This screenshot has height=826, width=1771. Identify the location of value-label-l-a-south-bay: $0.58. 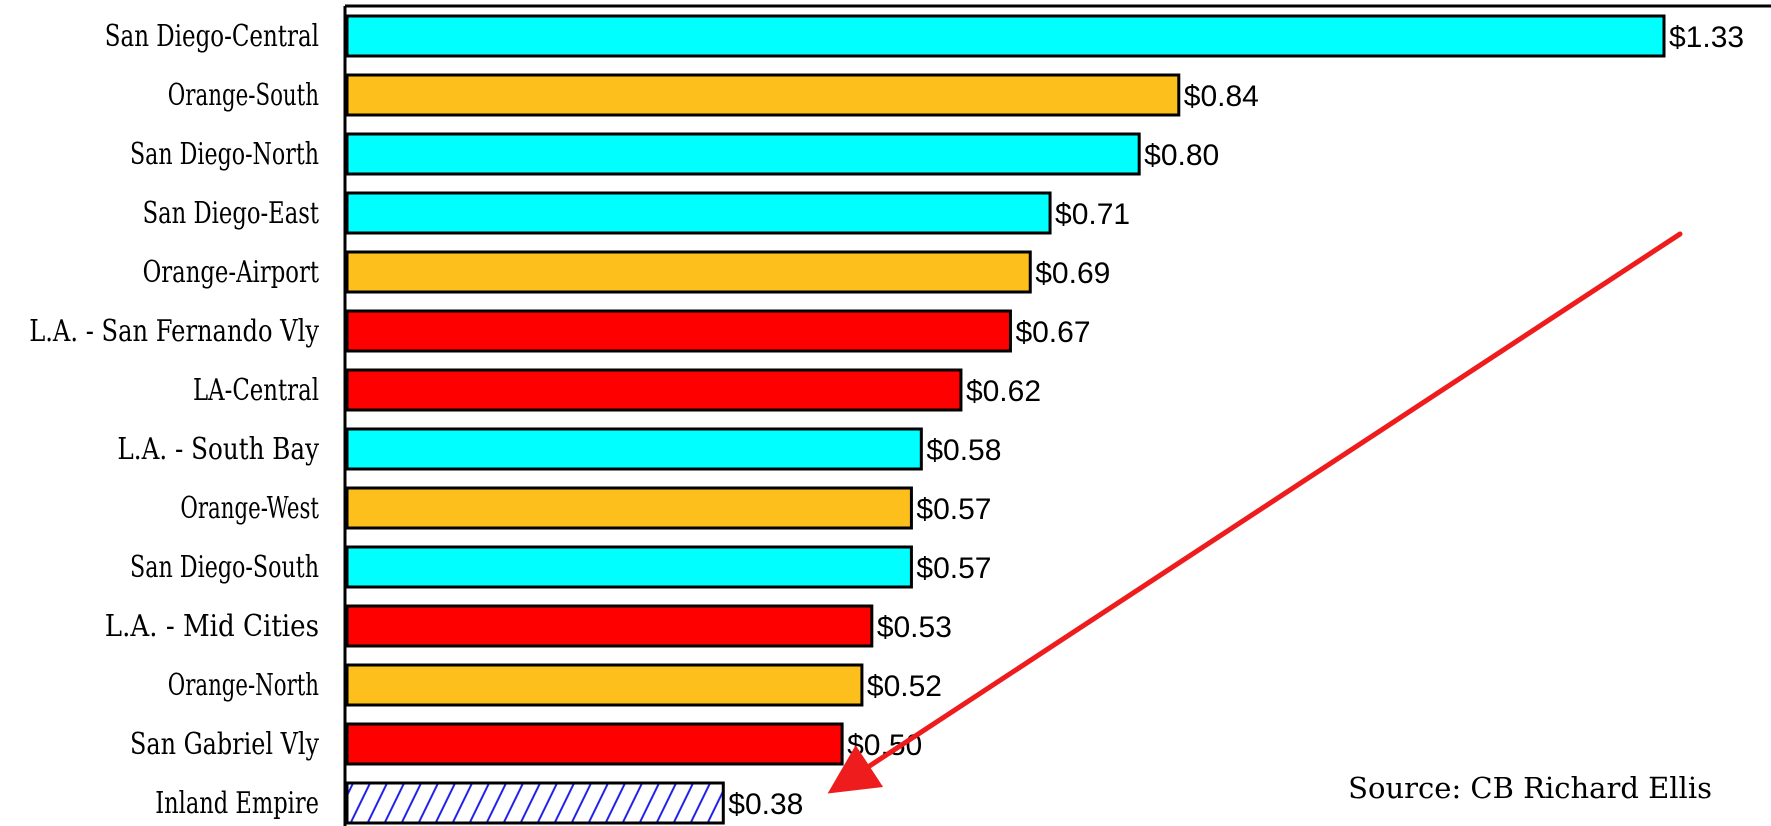
(963, 450).